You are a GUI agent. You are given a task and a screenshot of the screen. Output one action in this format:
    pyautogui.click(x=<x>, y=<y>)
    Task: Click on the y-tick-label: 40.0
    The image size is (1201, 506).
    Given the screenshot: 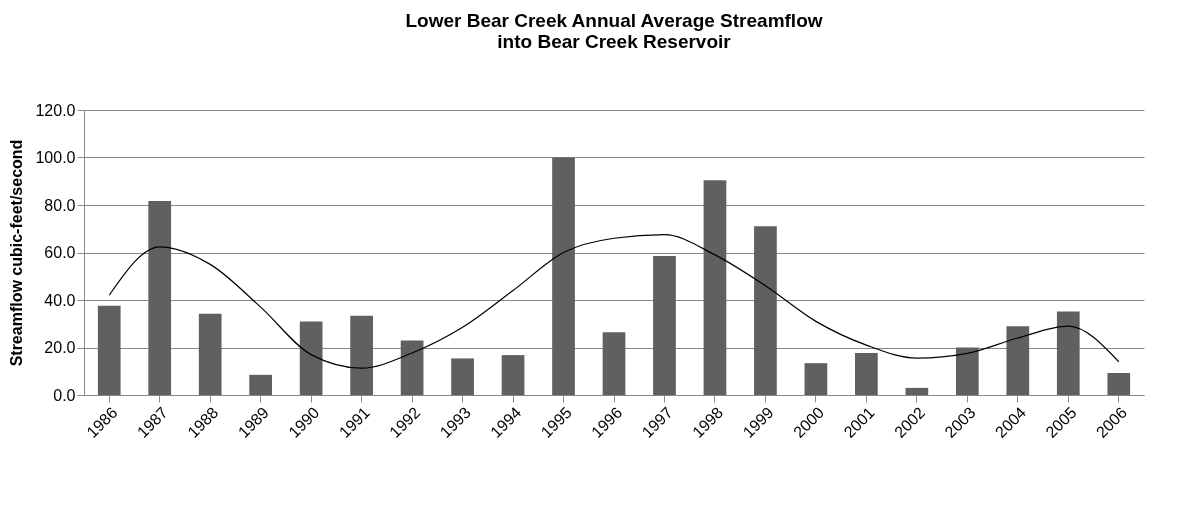 What is the action you would take?
    pyautogui.click(x=60, y=300)
    